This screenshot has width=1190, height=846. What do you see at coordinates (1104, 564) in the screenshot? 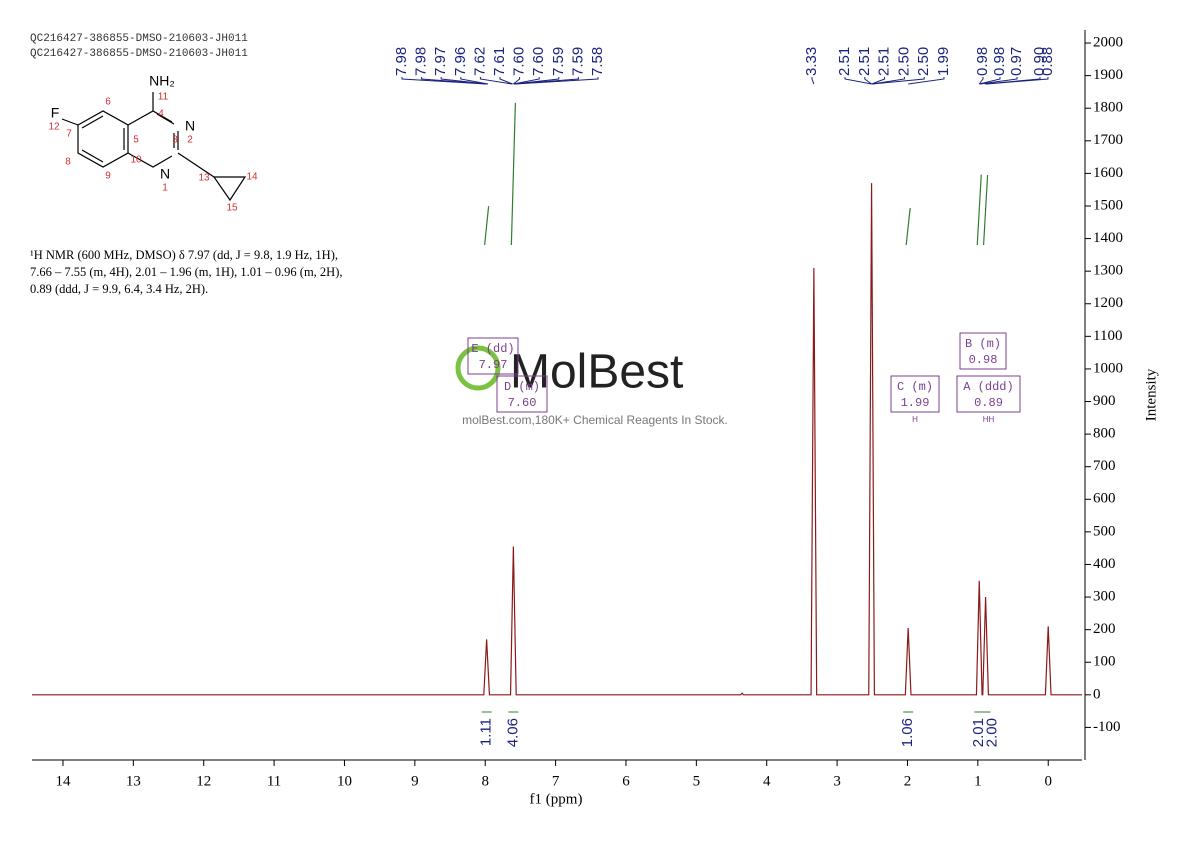
I see `y-tick-label: 400` at bounding box center [1104, 564].